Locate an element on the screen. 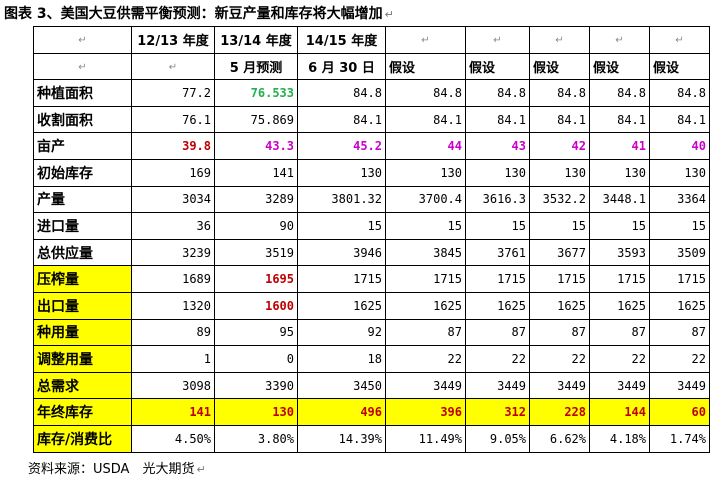 The height and width of the screenshot is (480, 720). table-cell: 40 is located at coordinates (679, 146).